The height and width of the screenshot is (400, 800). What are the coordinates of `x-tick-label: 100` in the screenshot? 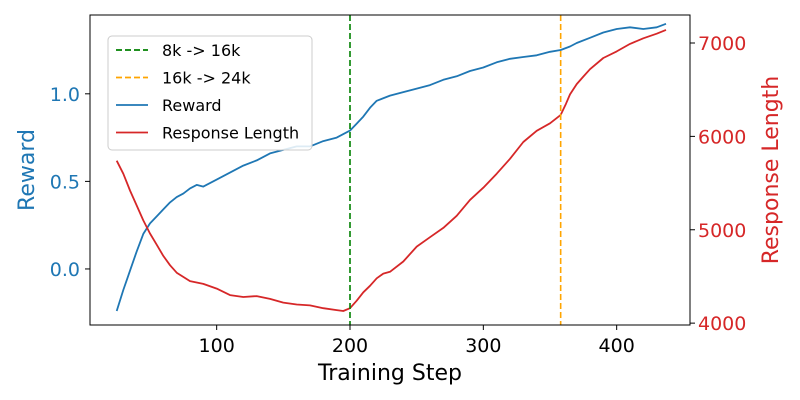 It's located at (217, 346).